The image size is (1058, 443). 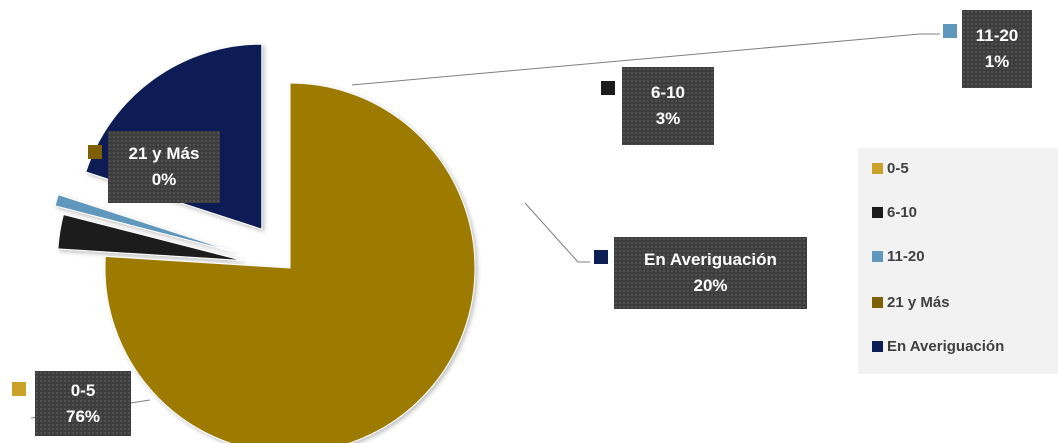 I want to click on data-label-11-20: 11-20 1%, so click(x=997, y=49).